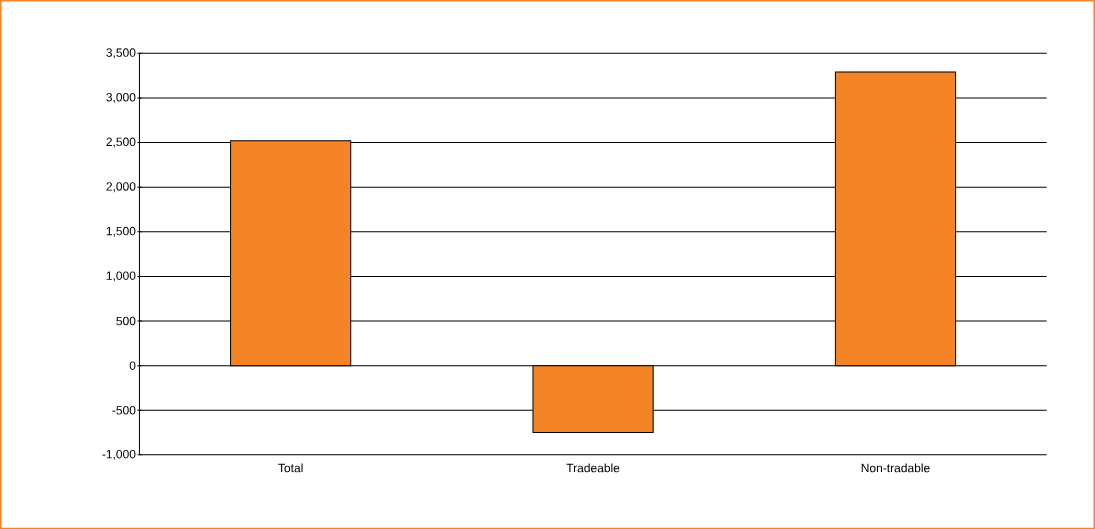  I want to click on y-tick-label: 0, so click(132, 365).